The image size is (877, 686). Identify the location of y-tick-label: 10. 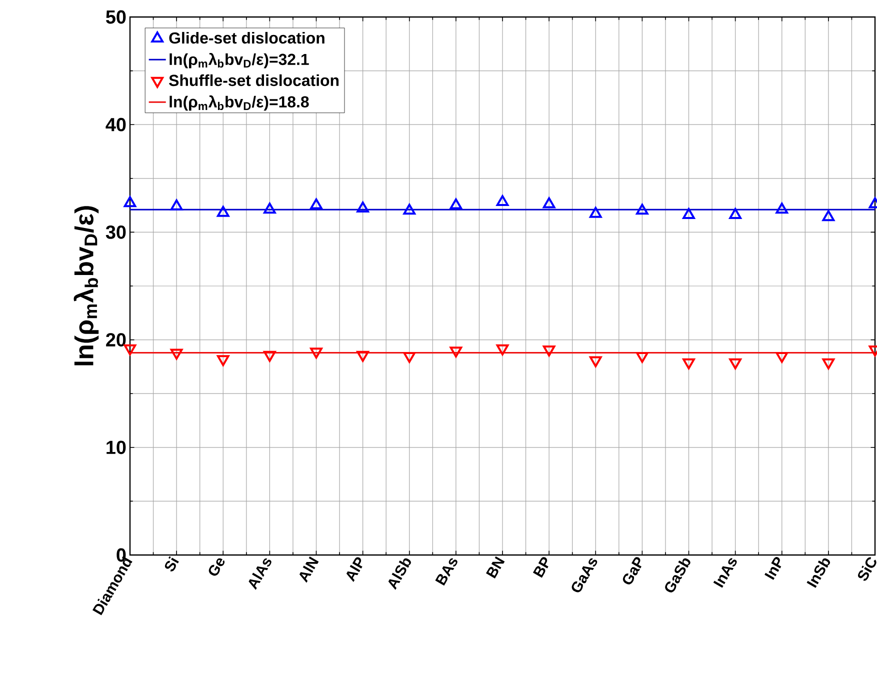
(116, 447).